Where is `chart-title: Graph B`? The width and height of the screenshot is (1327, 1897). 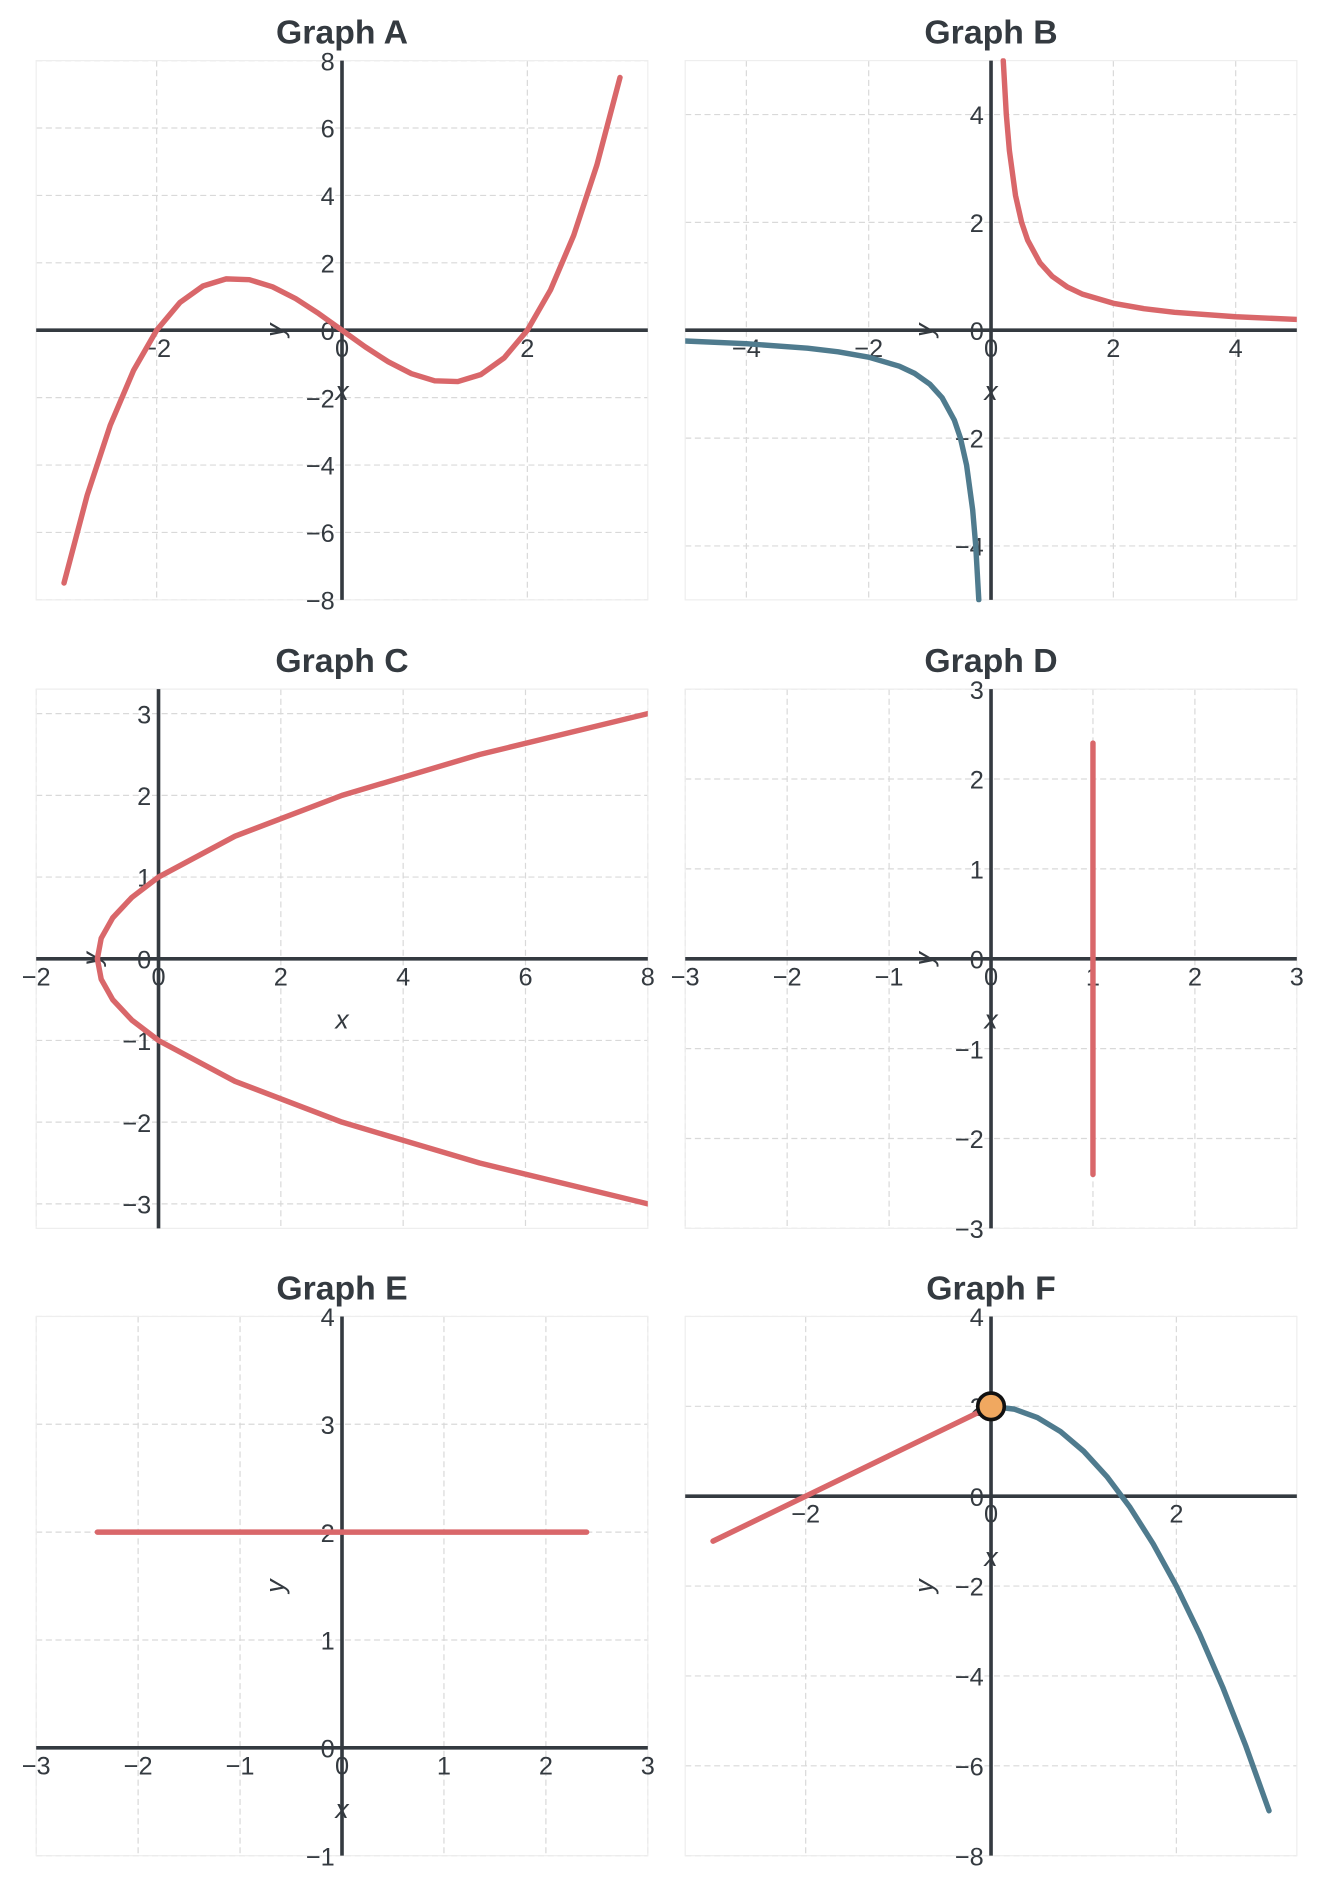 chart-title: Graph B is located at coordinates (990, 33).